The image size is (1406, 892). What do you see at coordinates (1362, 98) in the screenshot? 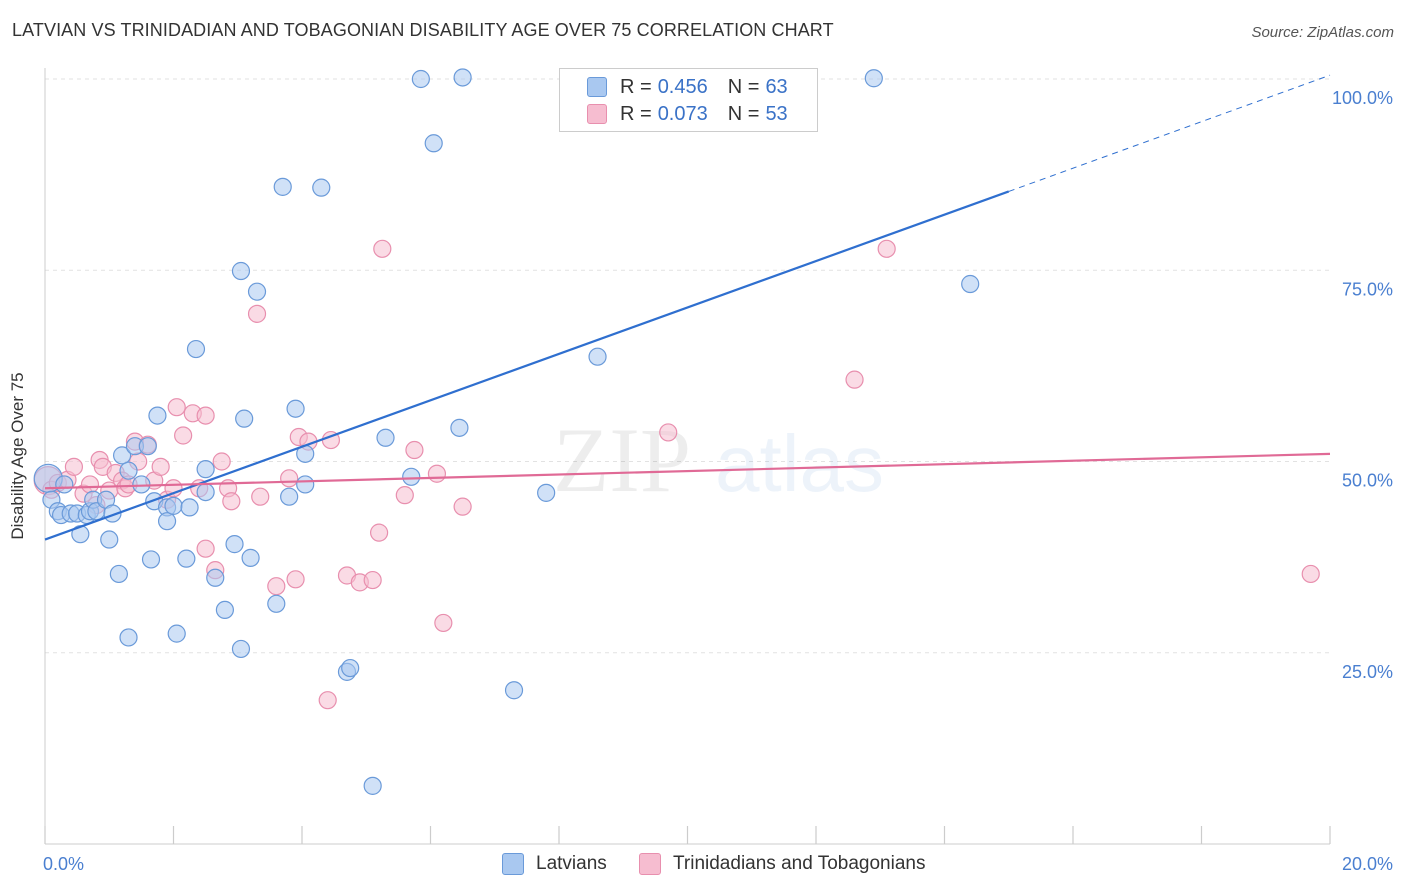
I see `y-tick-label: 100.0%` at bounding box center [1362, 98].